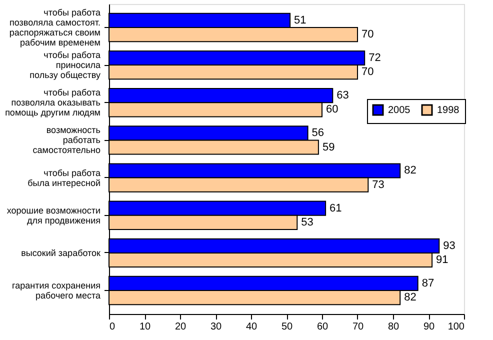  What do you see at coordinates (180, 327) in the screenshot?
I see `x-tick-label: 20` at bounding box center [180, 327].